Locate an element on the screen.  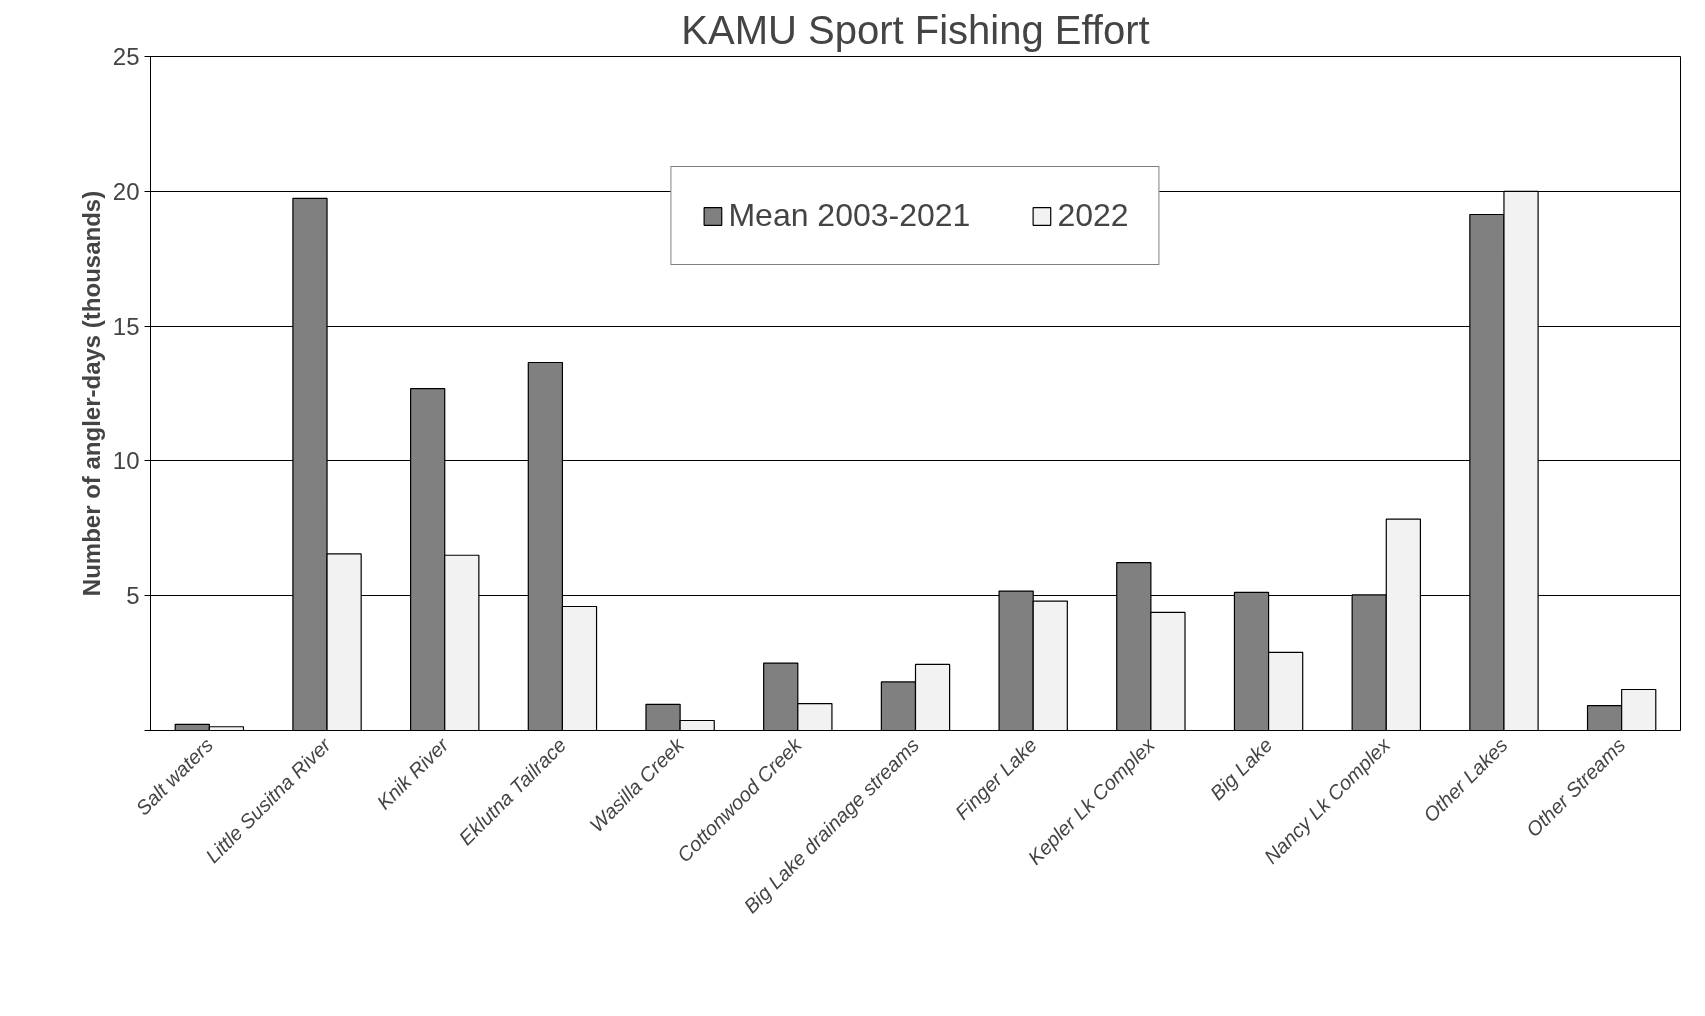
y-tick-label: 20 is located at coordinates (126, 191).